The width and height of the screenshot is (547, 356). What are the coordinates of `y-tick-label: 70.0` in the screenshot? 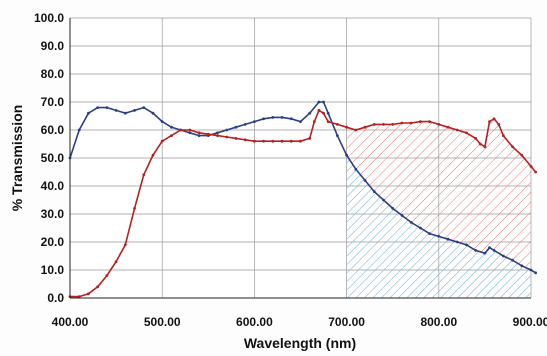 It's located at (53, 102).